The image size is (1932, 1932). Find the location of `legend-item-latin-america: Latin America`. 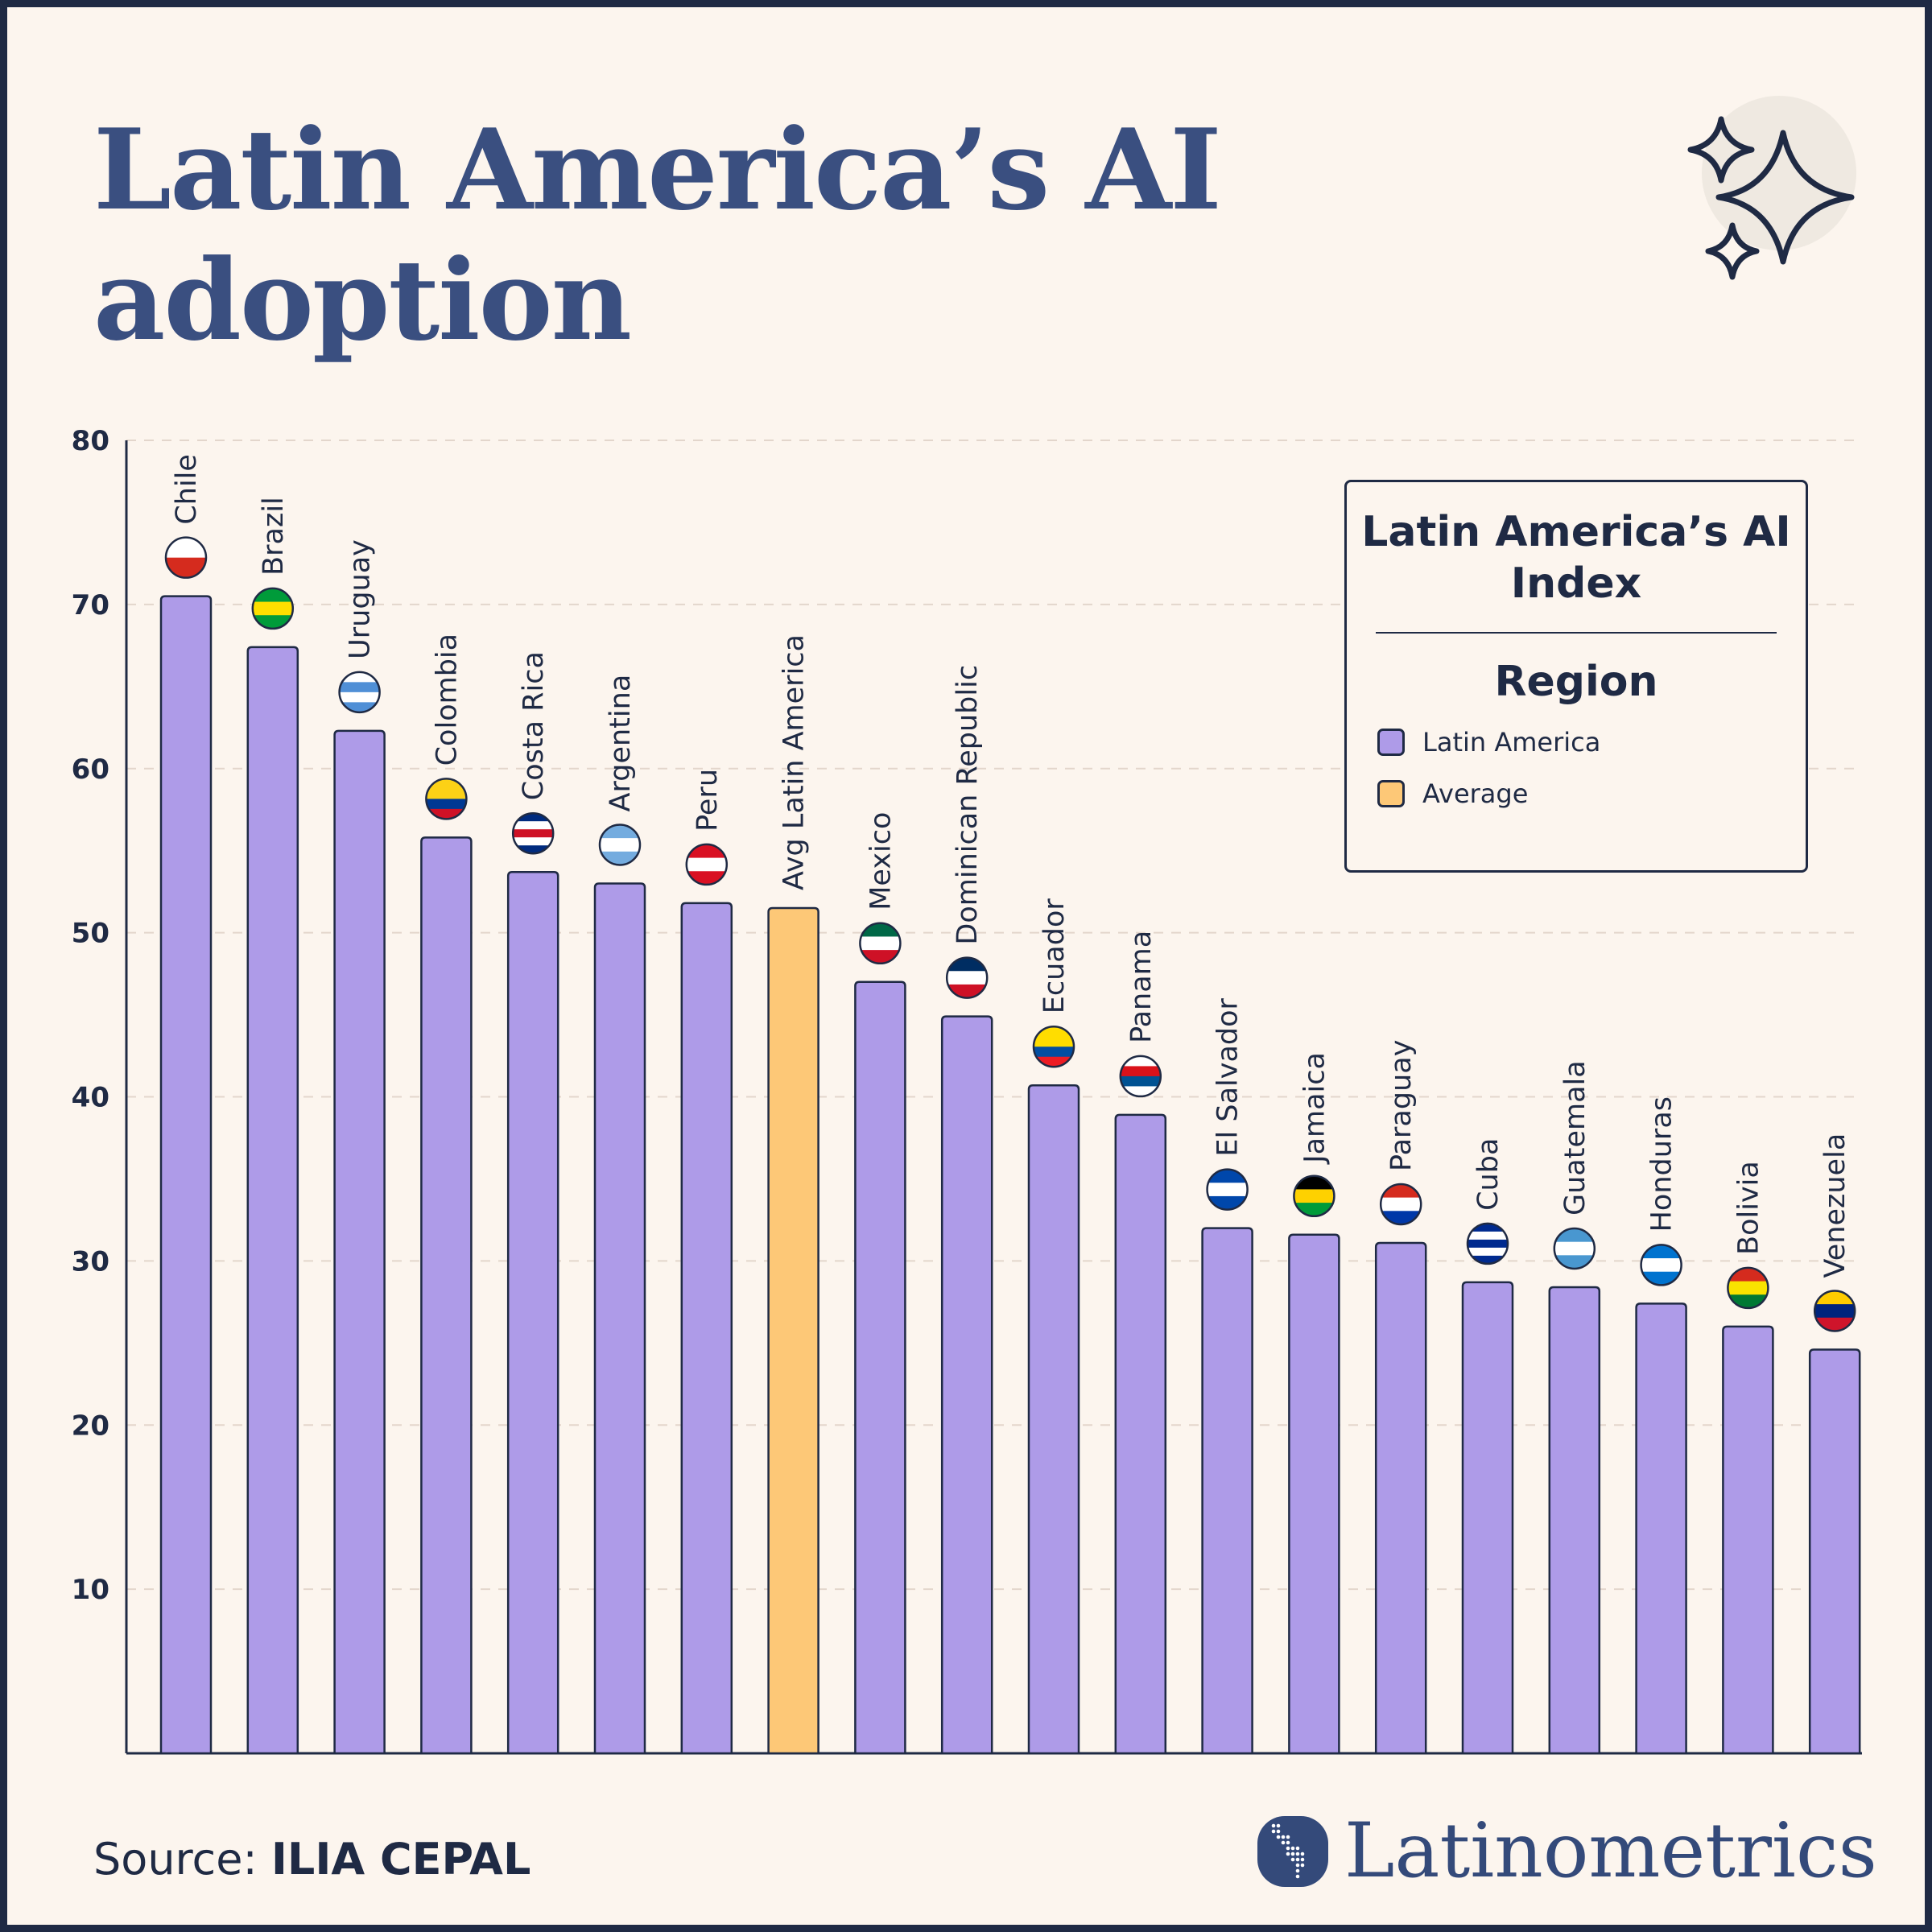

legend-item-latin-america: Latin America is located at coordinates (1591, 742).